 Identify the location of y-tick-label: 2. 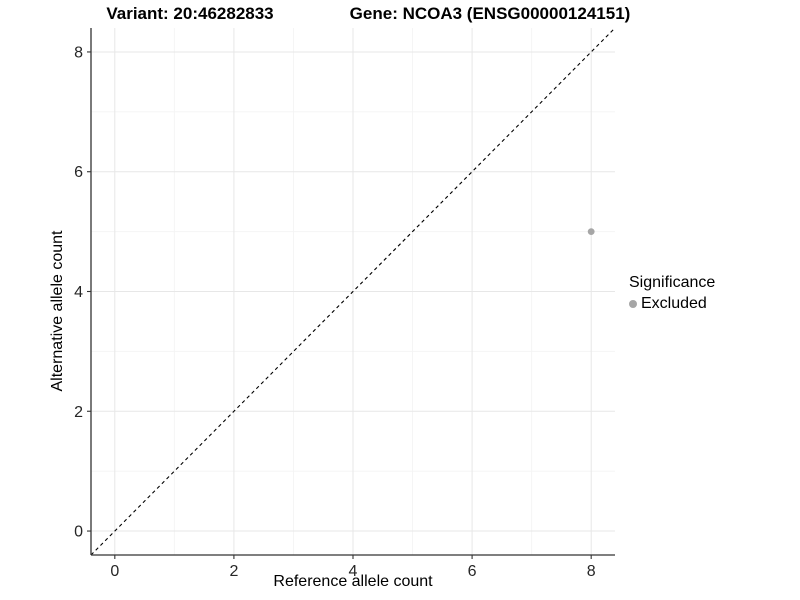
(78, 412).